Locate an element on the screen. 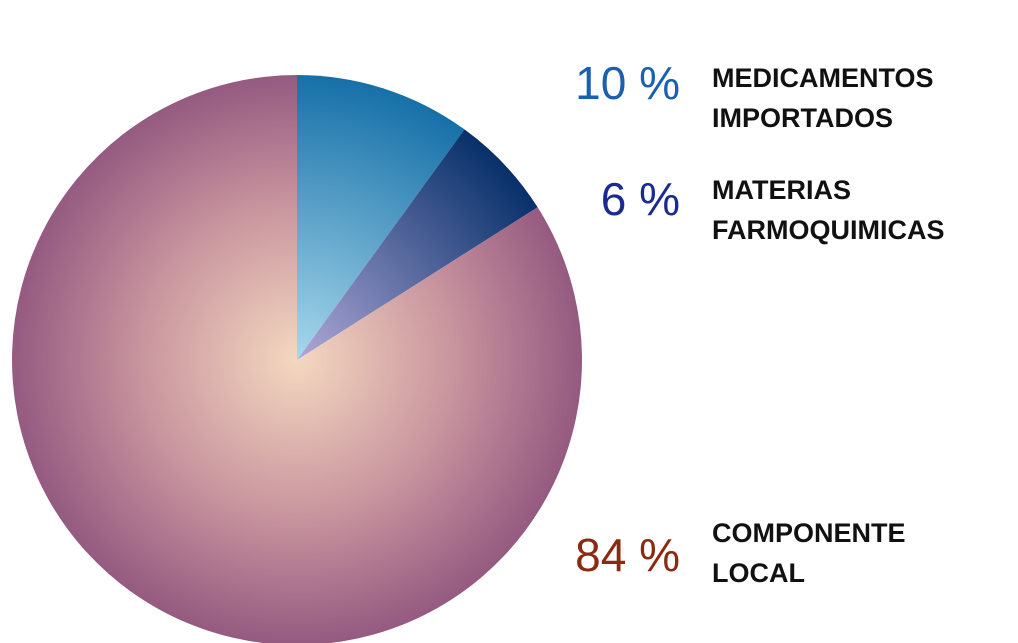  value-label: 10 % is located at coordinates (627, 83).